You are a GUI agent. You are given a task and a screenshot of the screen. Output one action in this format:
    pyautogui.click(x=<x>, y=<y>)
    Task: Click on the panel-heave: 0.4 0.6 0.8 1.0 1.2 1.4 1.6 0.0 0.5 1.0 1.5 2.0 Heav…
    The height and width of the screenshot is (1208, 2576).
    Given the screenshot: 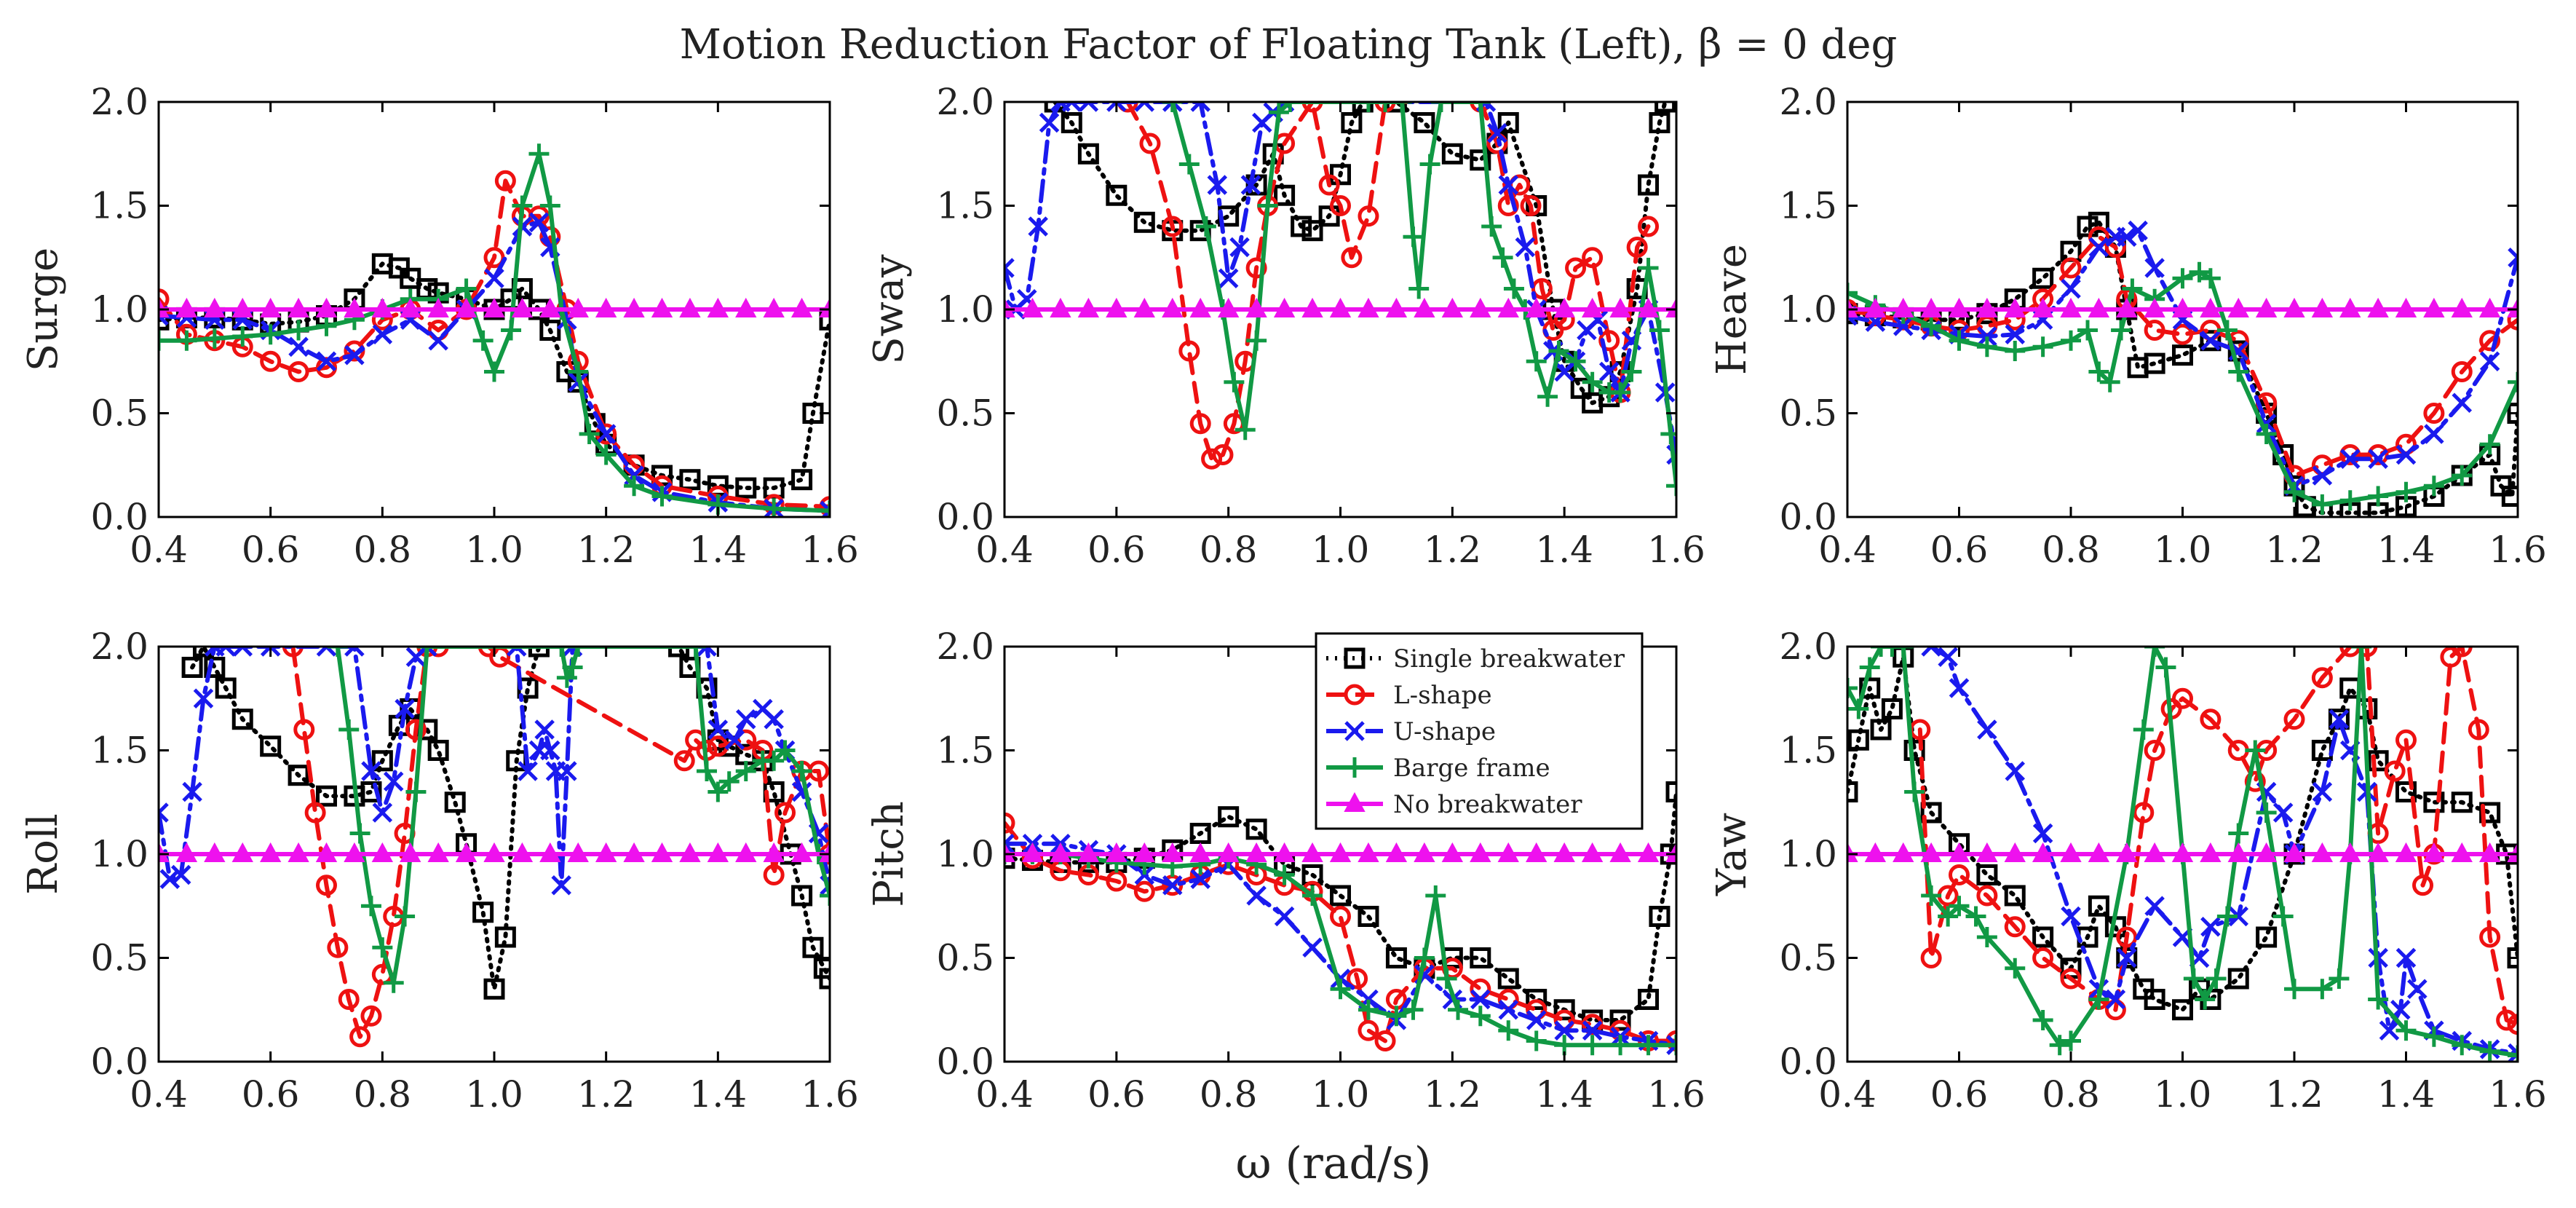 What is the action you would take?
    pyautogui.click(x=2127, y=326)
    